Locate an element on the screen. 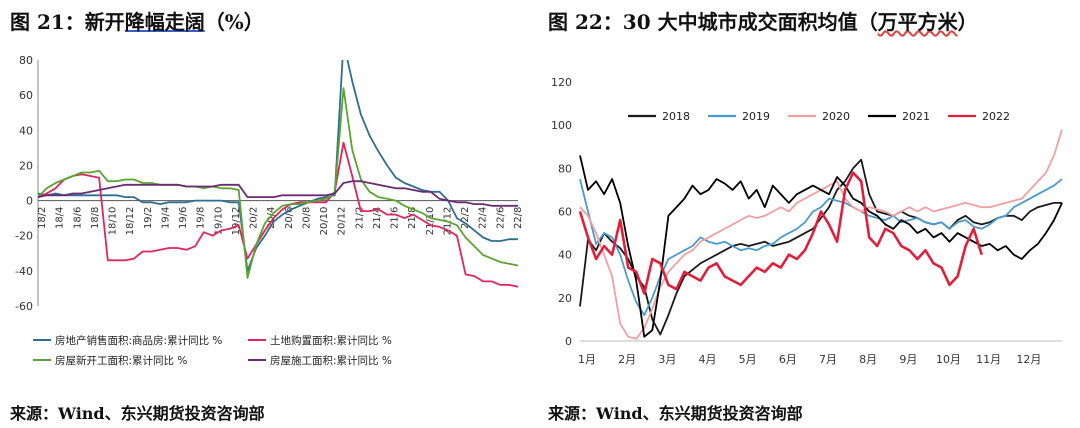  right-legend-label-2022: 2022 is located at coordinates (996, 116).